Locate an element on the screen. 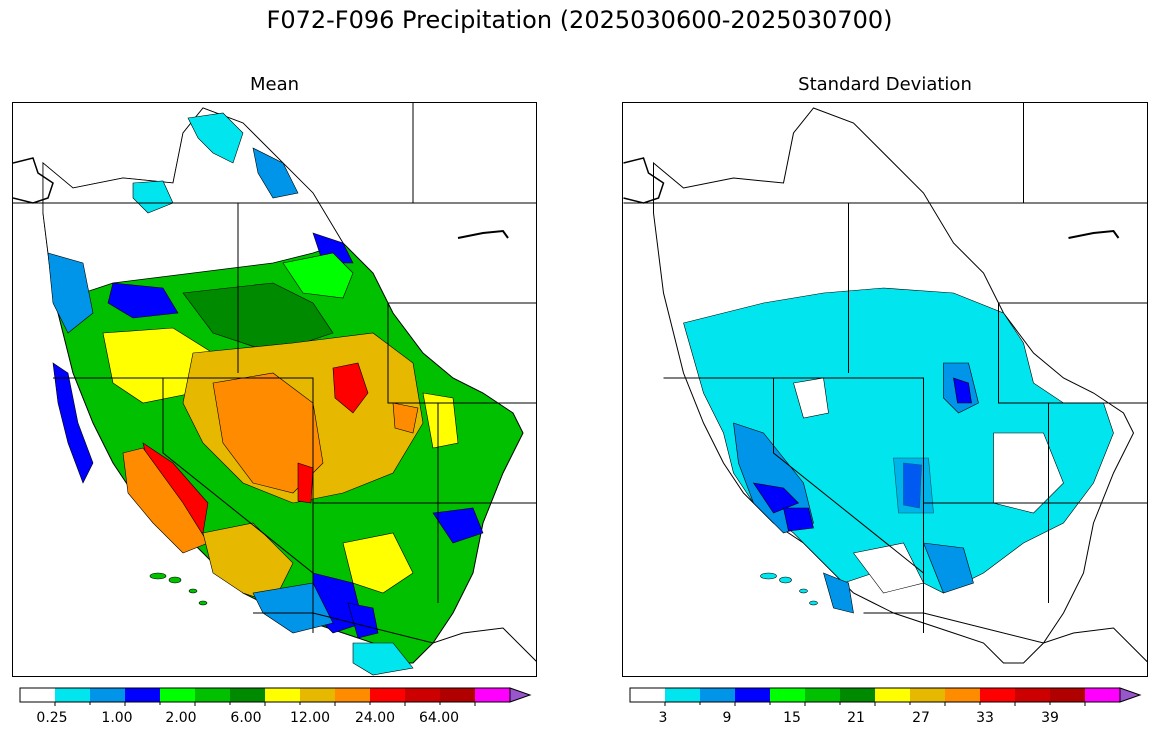 The image size is (1159, 741). mean-colorbar is located at coordinates (275, 696).